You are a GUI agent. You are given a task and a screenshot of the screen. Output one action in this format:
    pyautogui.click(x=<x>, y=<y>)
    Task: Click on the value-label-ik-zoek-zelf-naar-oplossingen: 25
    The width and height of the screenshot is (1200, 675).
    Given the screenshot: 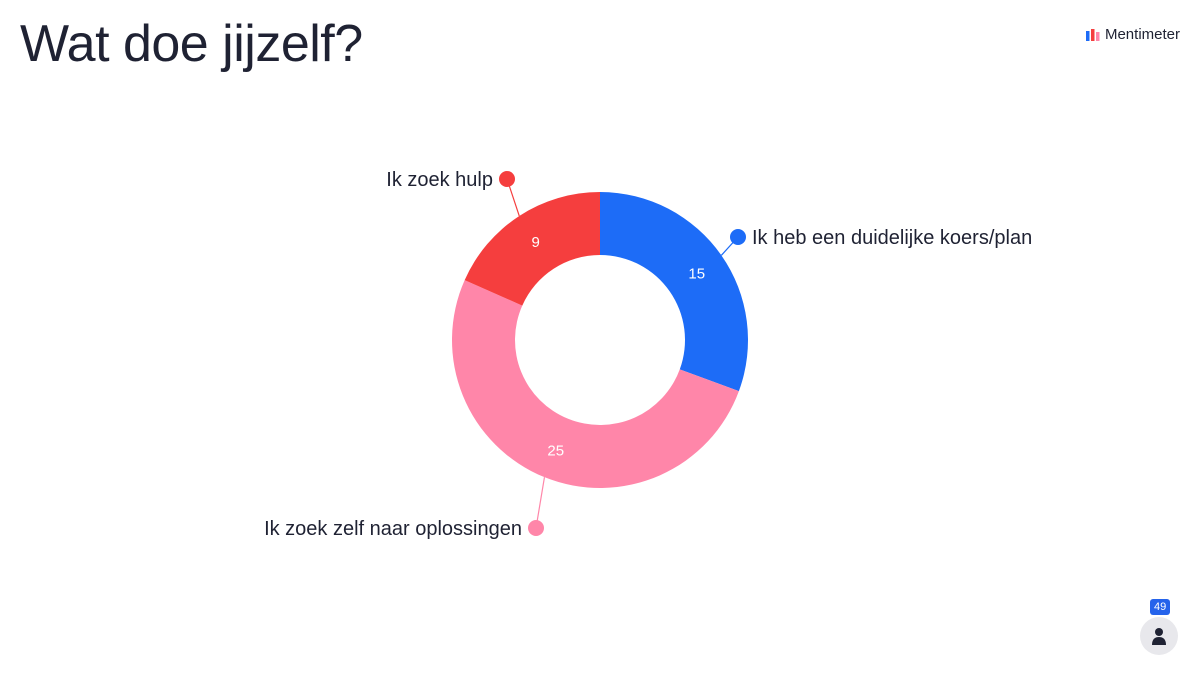 What is the action you would take?
    pyautogui.click(x=555, y=450)
    